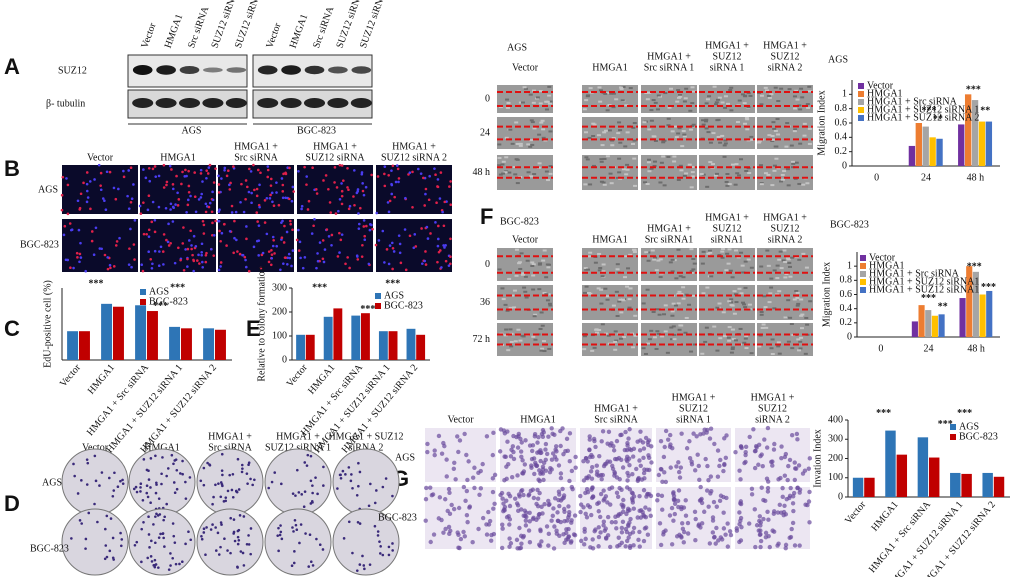  Describe the element at coordinates (213, 103) in the screenshot. I see `band` at that location.